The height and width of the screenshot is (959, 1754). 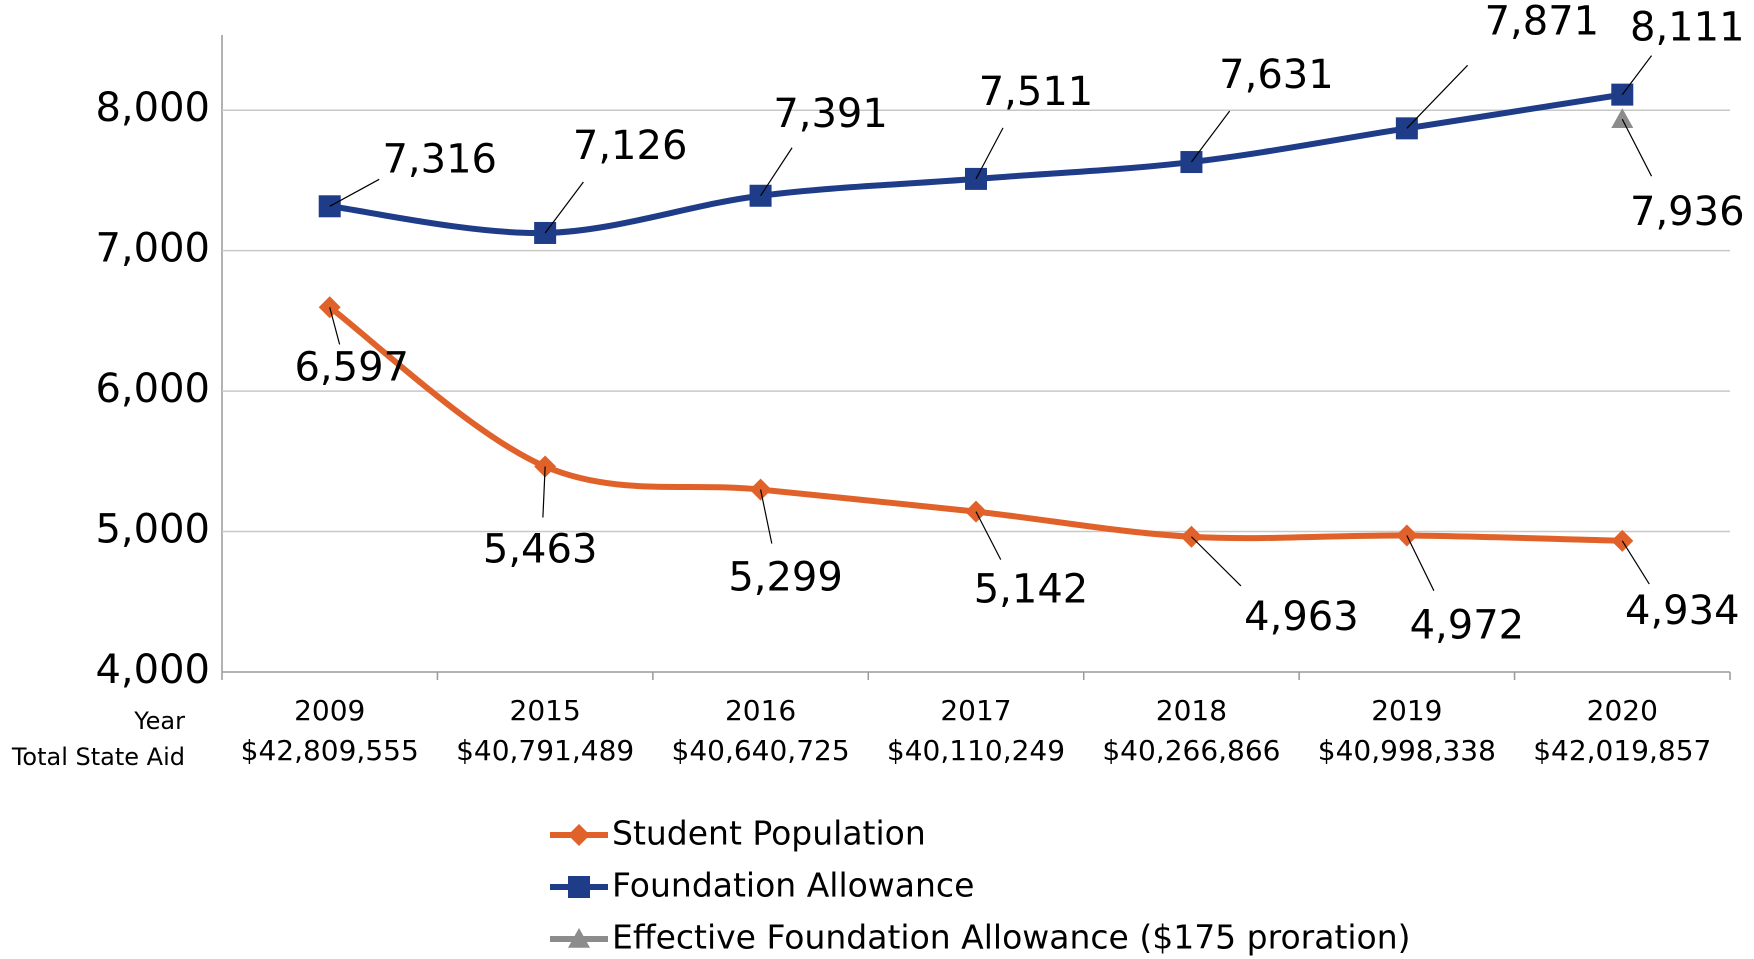 What do you see at coordinates (1542, 22) in the screenshot?
I see `data-label: 7,871` at bounding box center [1542, 22].